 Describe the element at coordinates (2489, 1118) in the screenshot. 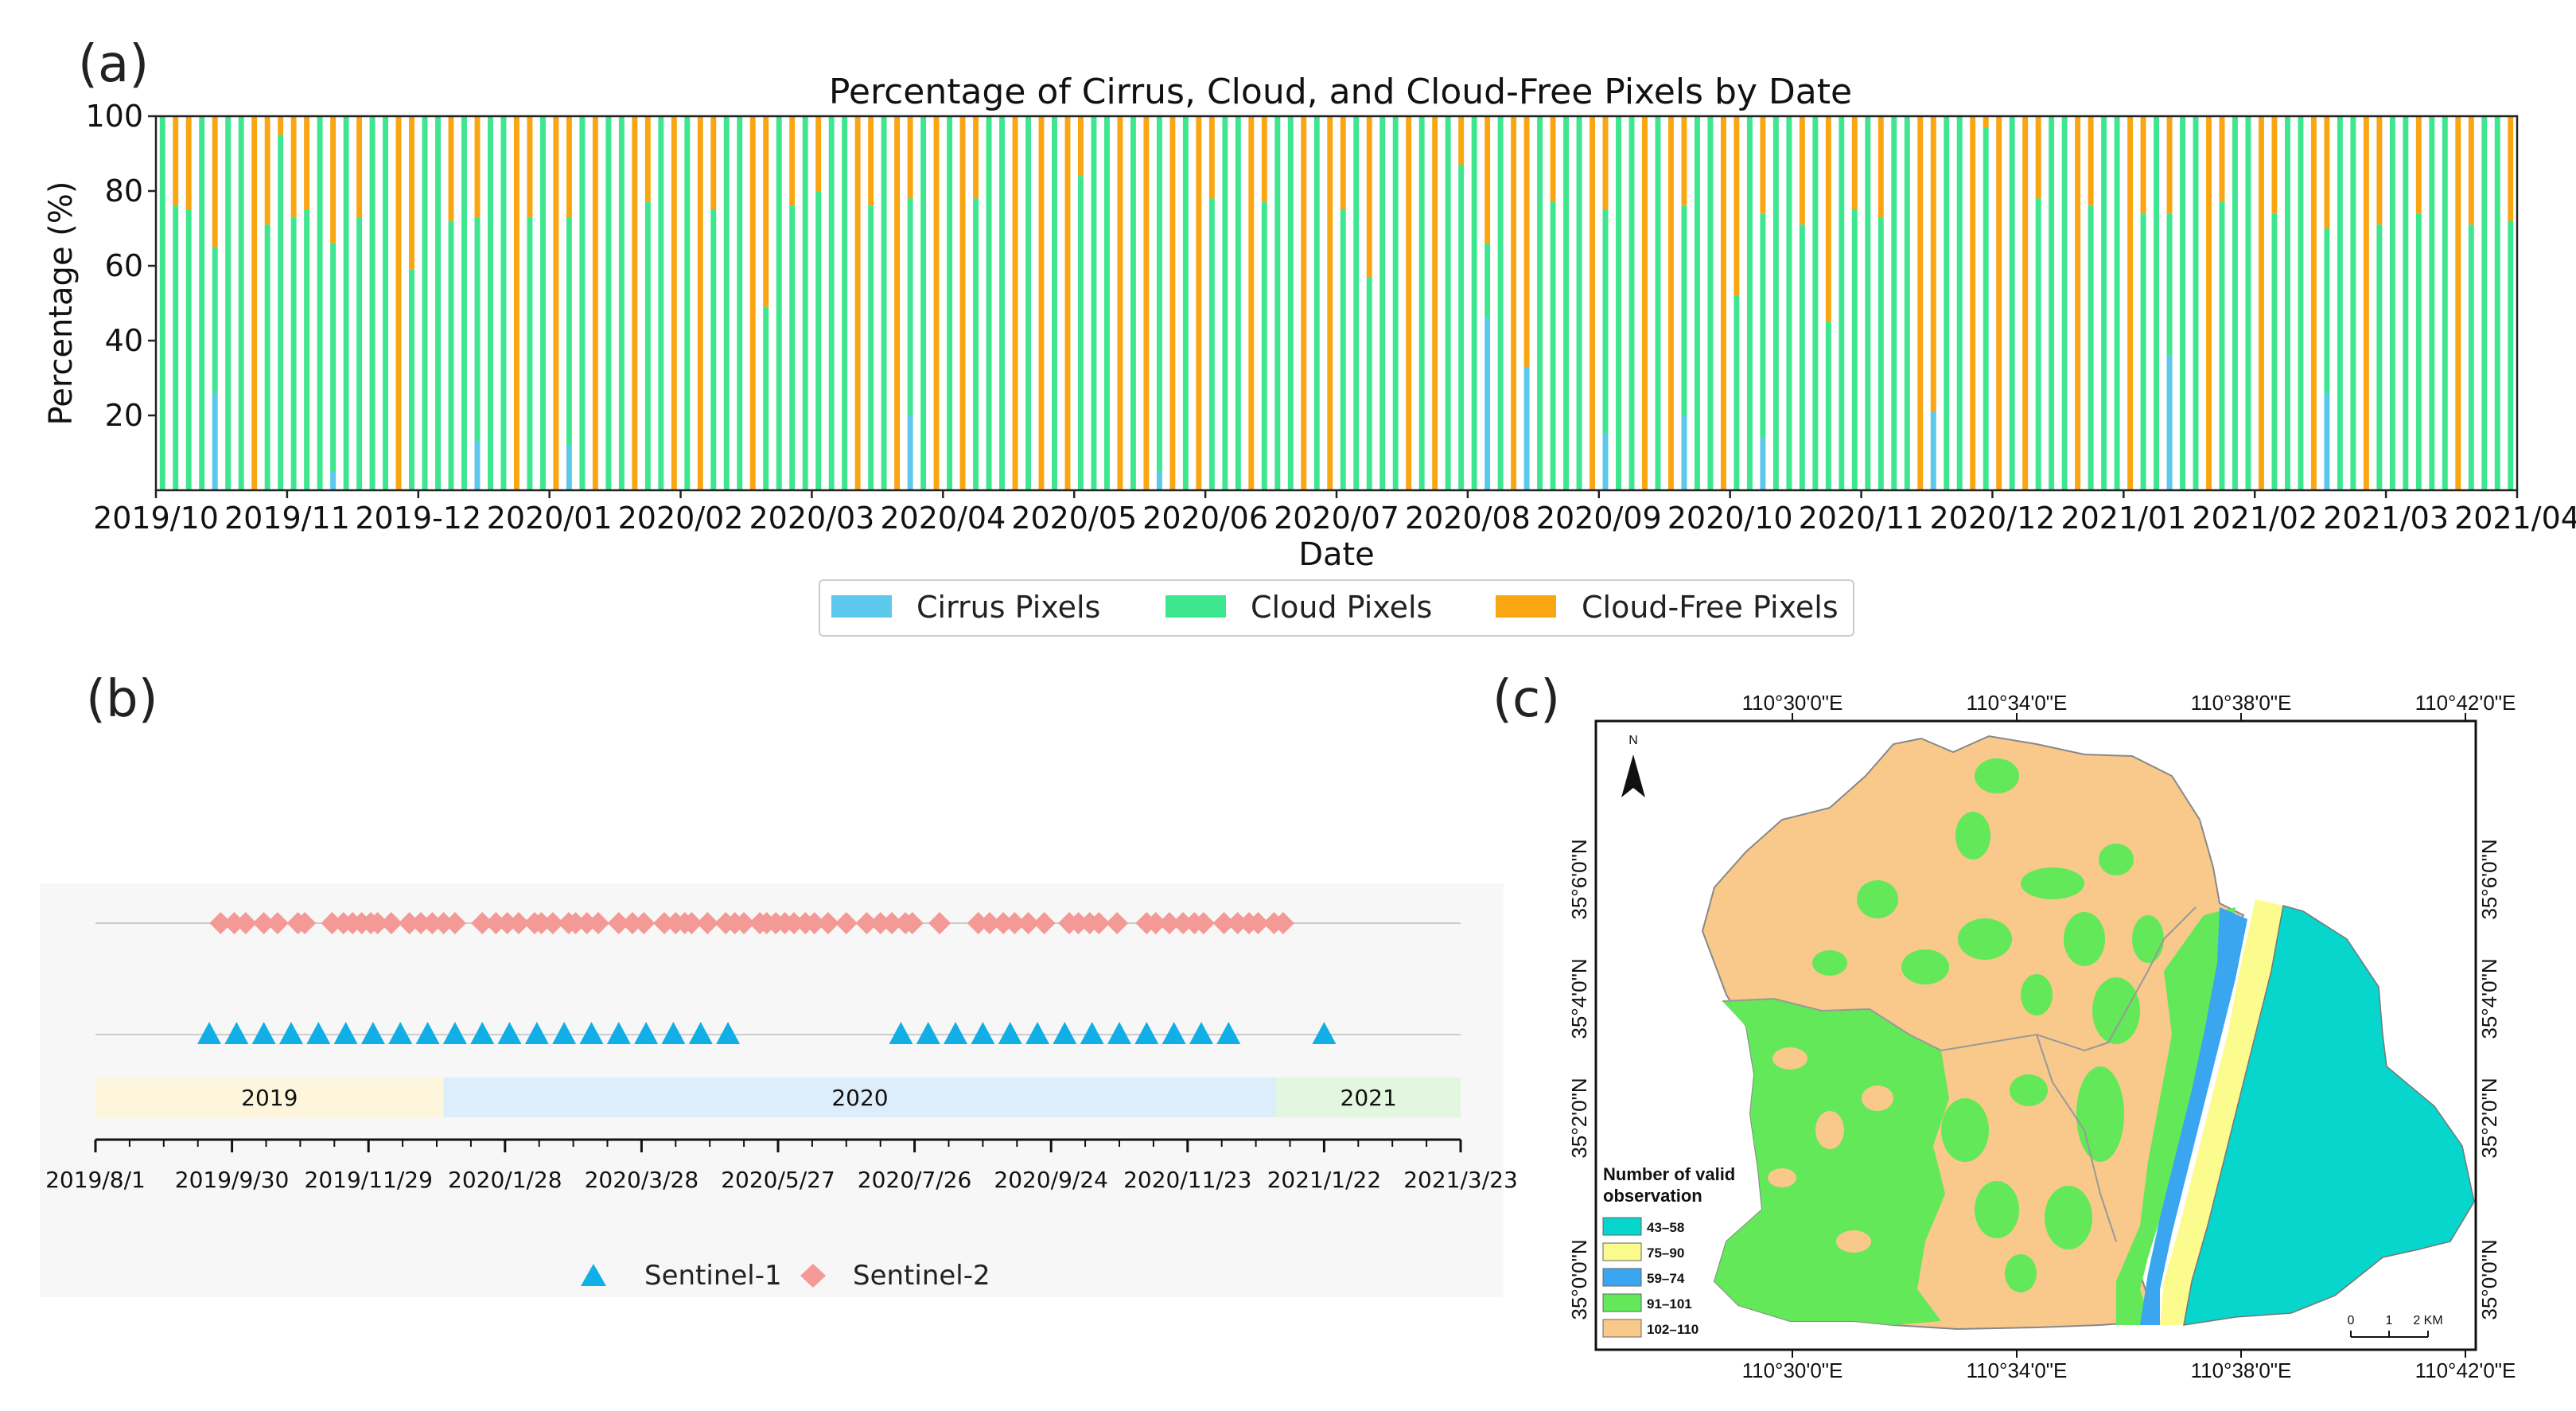

I see `right-lat-label-2: 35°2'0"N` at that location.